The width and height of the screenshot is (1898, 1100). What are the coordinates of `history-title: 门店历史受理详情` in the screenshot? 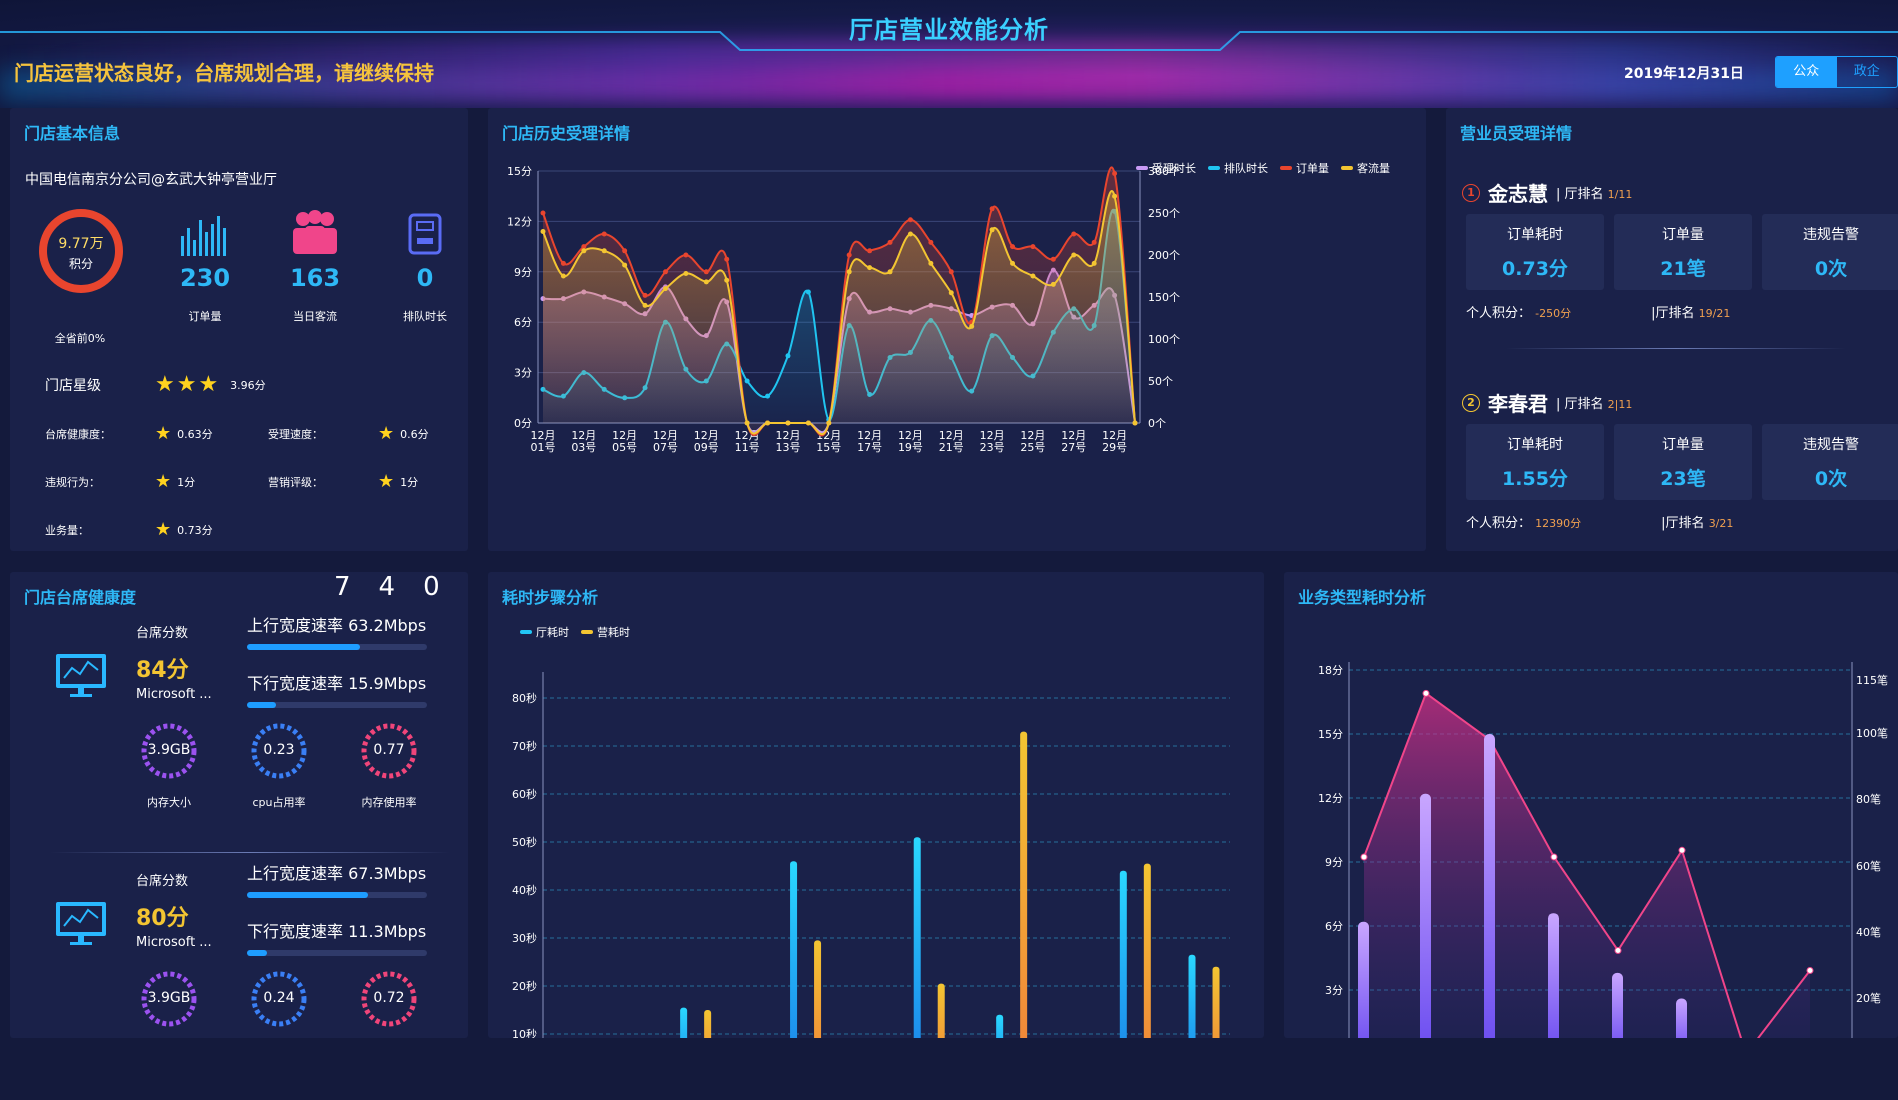 It's located at (566, 133).